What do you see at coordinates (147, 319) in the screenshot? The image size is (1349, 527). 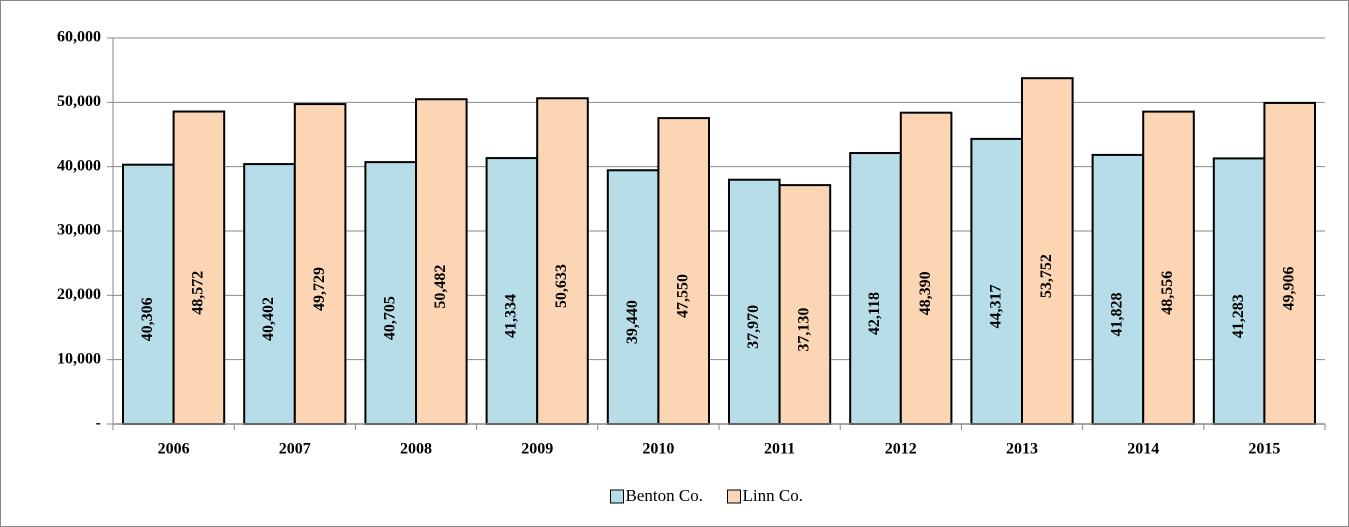 I see `data-label: 40,306` at bounding box center [147, 319].